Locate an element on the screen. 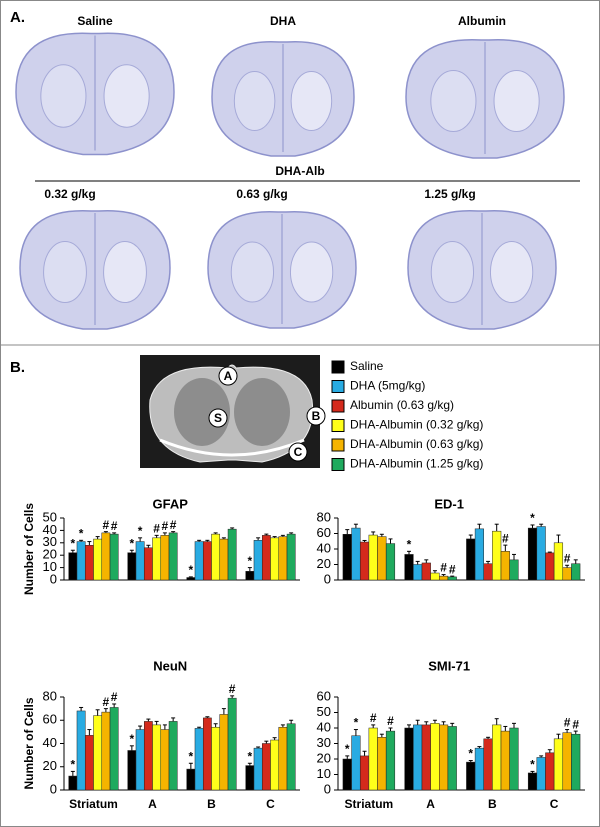  y-axis-label: Number of Cells is located at coordinates (29, 743).